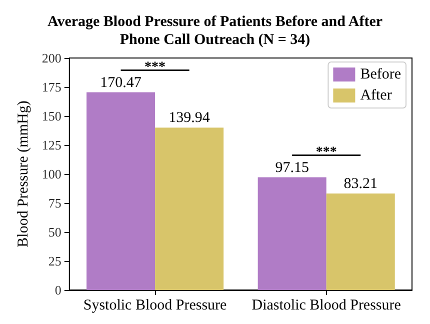 Image resolution: width=430 pixels, height=324 pixels. What do you see at coordinates (376, 96) in the screenshot?
I see `legend-label: After` at bounding box center [376, 96].